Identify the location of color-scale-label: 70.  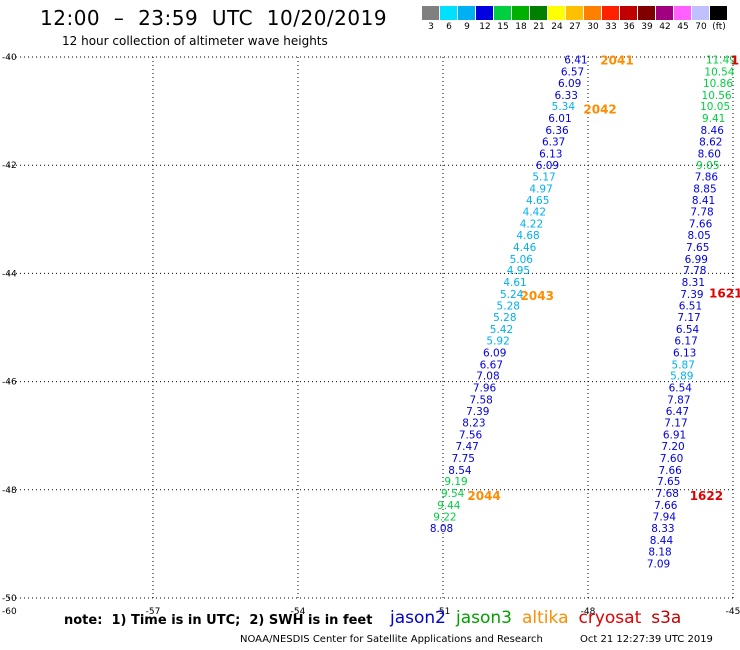
(701, 27).